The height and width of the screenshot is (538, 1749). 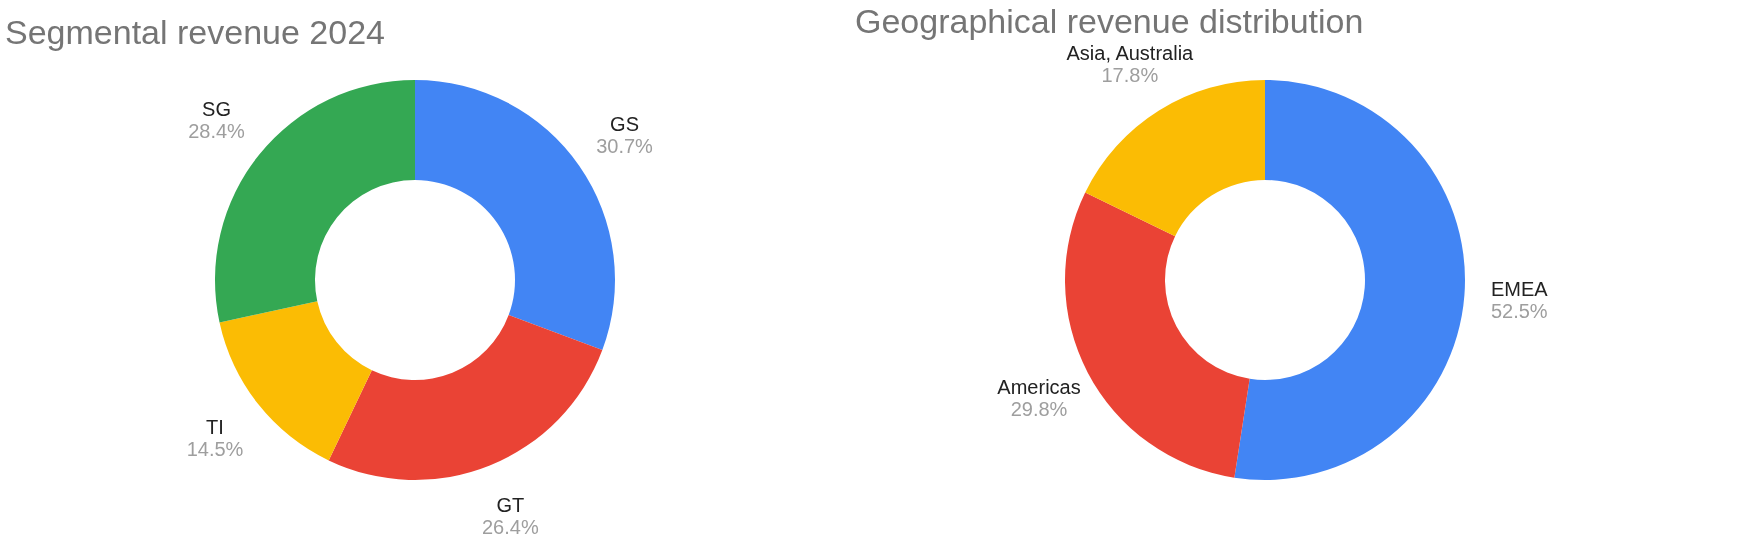 What do you see at coordinates (215, 449) in the screenshot?
I see `data-label: 14.5%` at bounding box center [215, 449].